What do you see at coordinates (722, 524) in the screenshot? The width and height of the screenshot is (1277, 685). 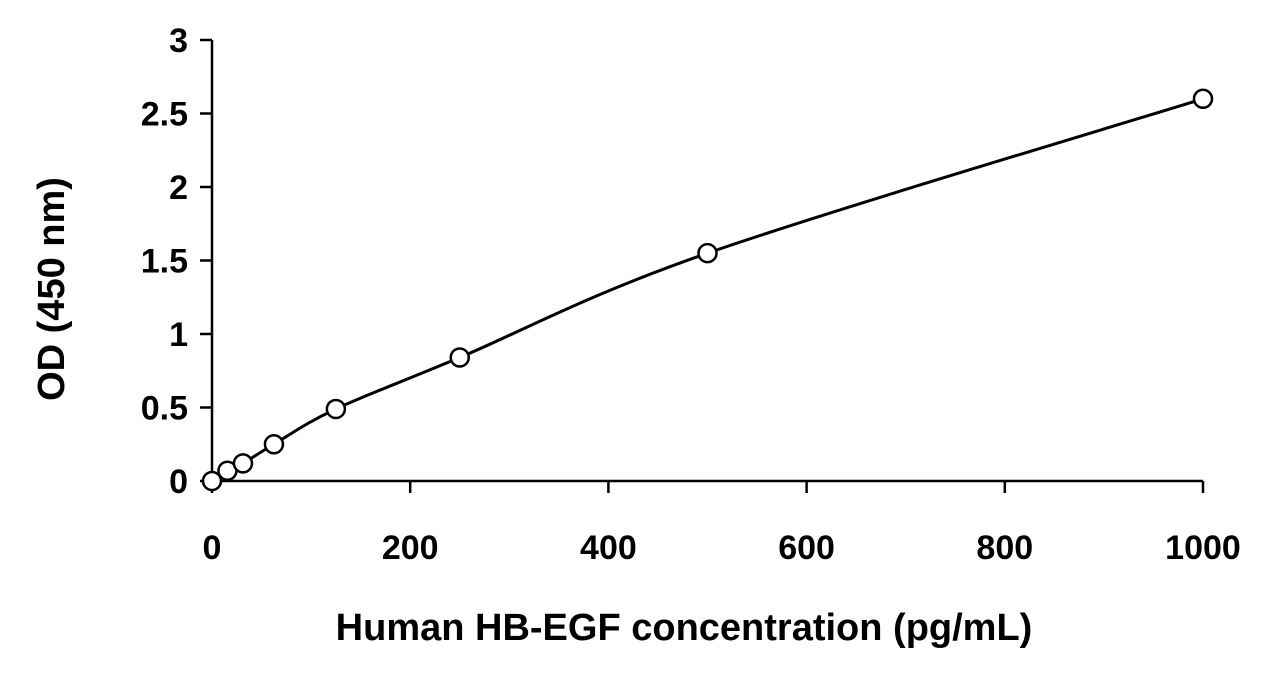 I see `x-axis-ticks: 0 200 400 600 800 1000` at bounding box center [722, 524].